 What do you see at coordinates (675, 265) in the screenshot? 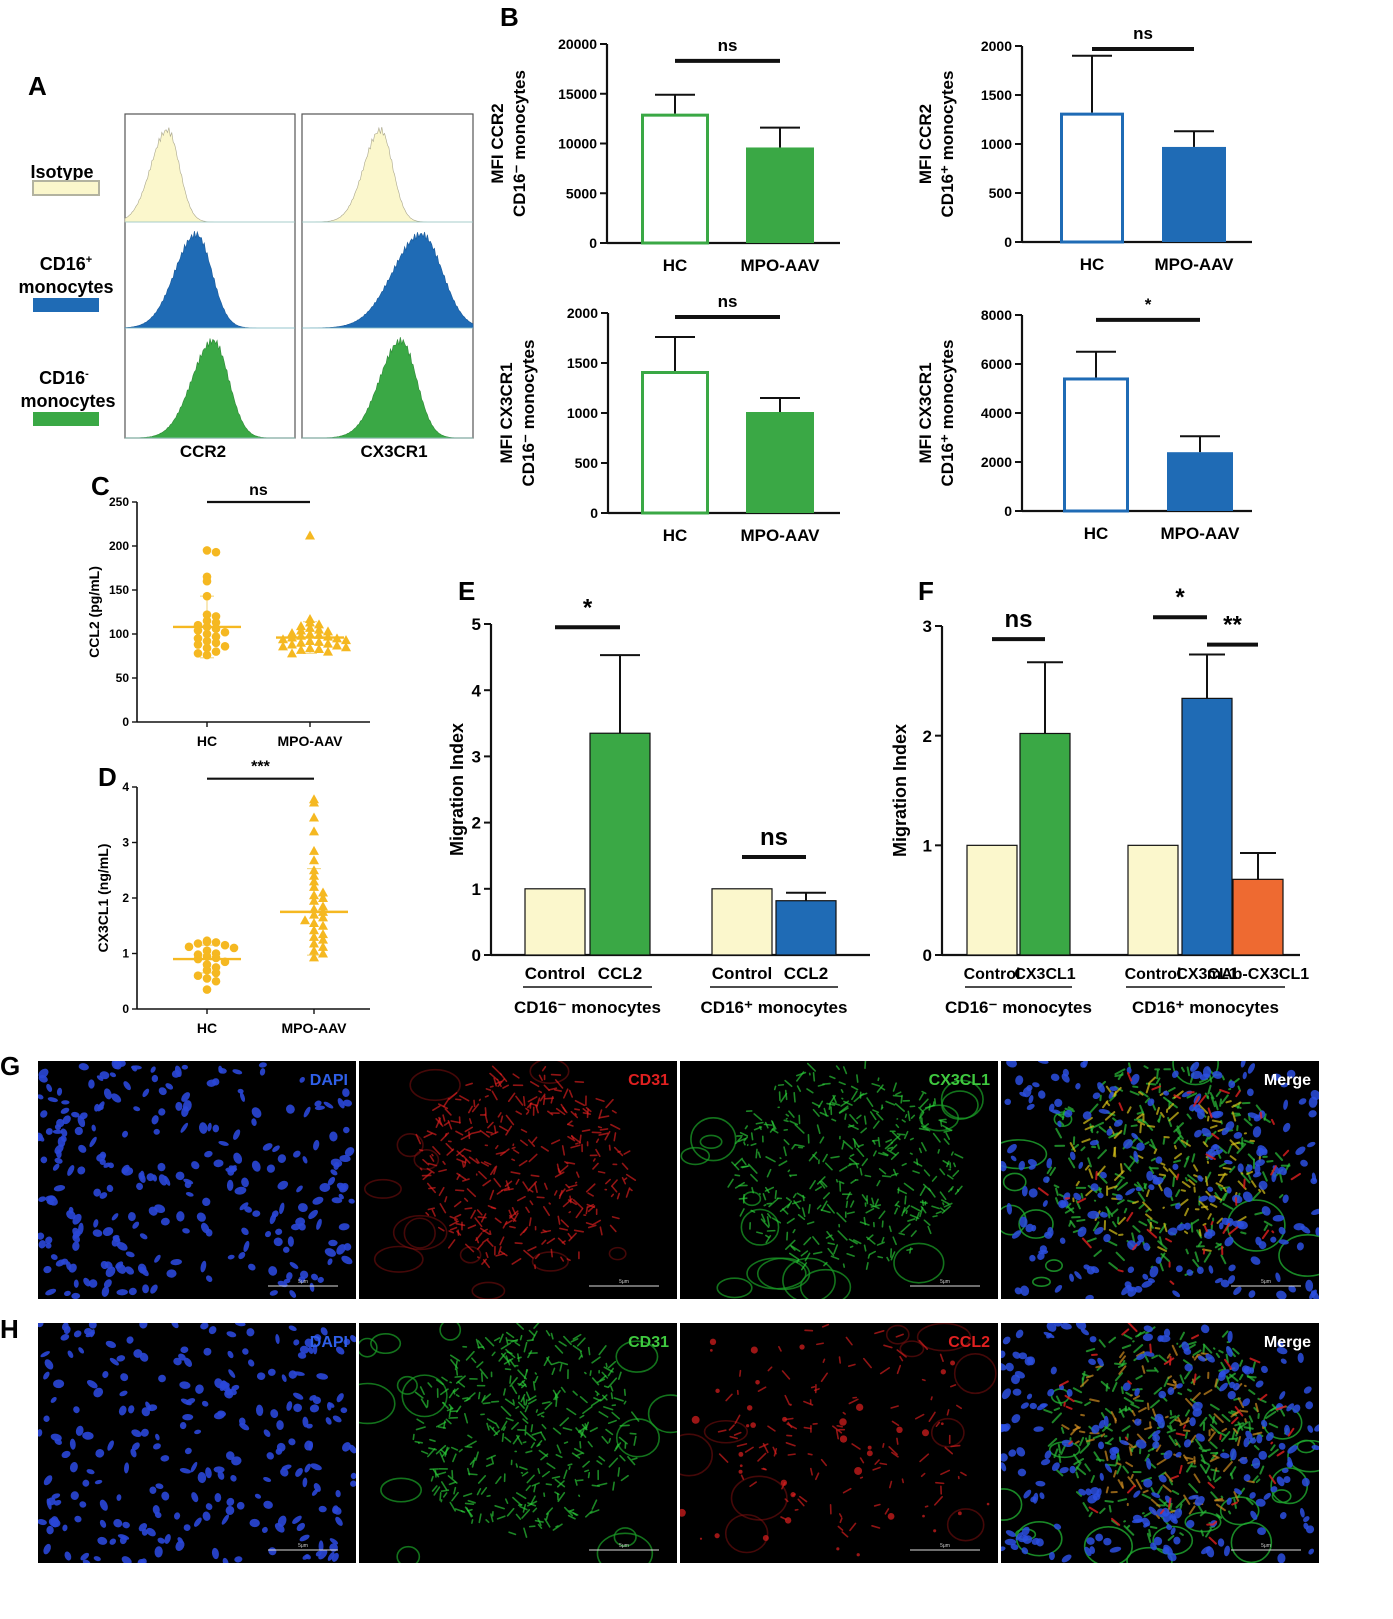
I see `x-tick-label: HC` at bounding box center [675, 265].